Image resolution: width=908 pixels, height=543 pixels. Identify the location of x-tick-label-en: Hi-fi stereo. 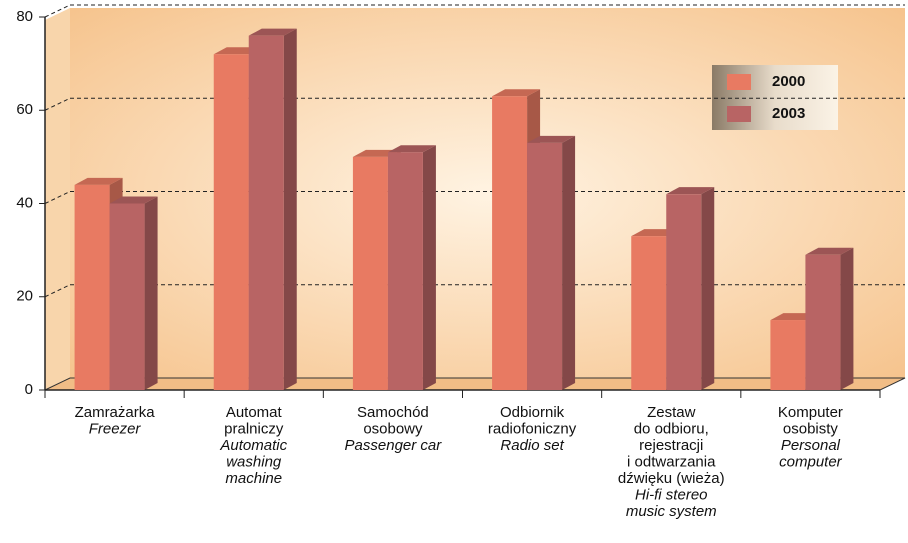
(671, 494).